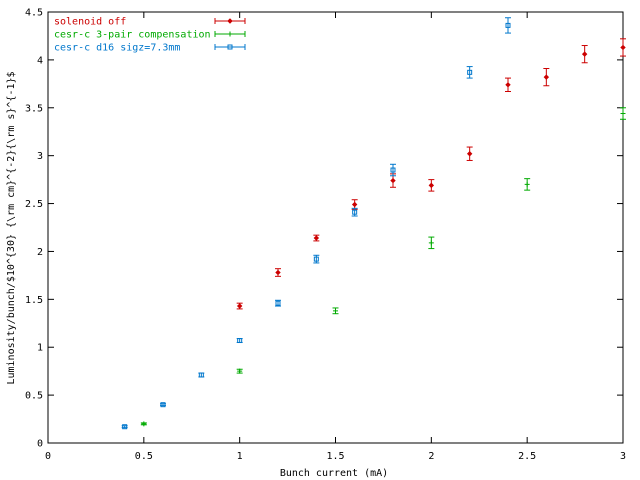 The image size is (640, 480). What do you see at coordinates (335, 456) in the screenshot?
I see `x-tick-label-3: 1.5` at bounding box center [335, 456].